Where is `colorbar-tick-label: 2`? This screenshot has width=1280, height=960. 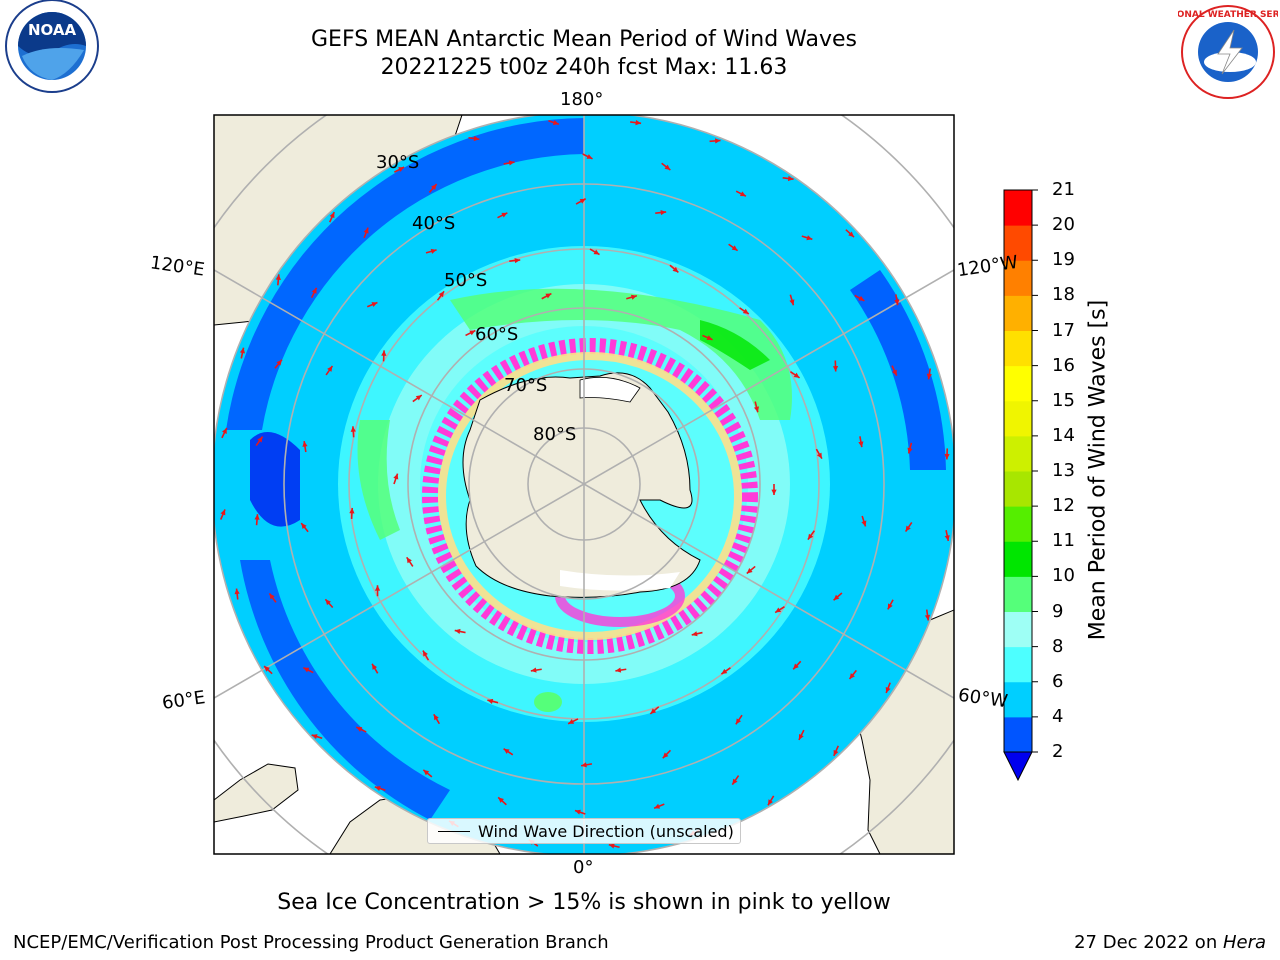 colorbar-tick-label: 2 is located at coordinates (1058, 751).